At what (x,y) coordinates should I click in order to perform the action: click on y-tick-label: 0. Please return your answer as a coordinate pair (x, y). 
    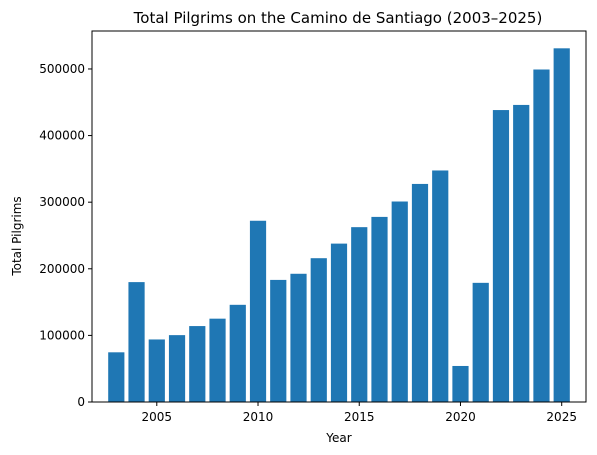
    Looking at the image, I should click on (81, 402).